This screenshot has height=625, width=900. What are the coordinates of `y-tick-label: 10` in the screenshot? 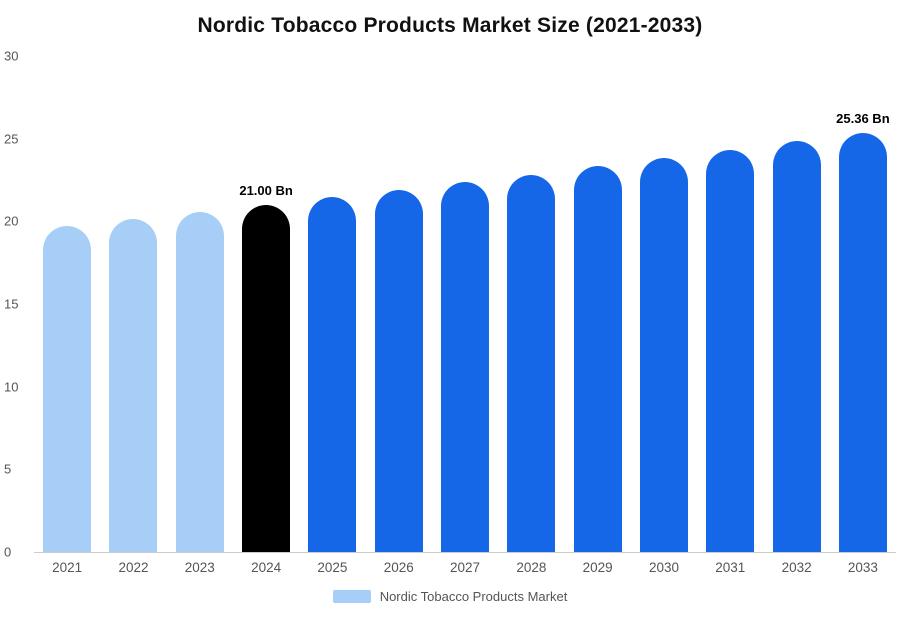 It's located at (11, 387).